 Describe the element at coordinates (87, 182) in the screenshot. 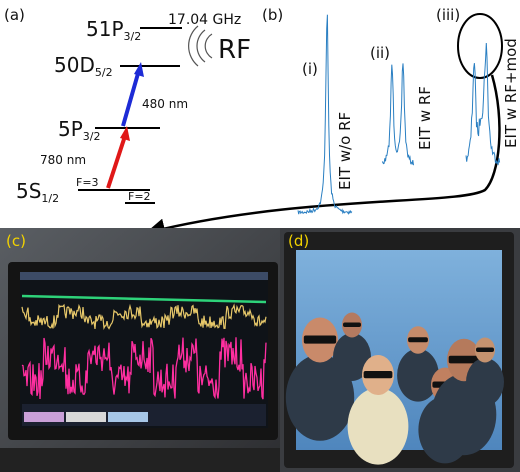

I see `hyperfine-label: F=3` at that location.